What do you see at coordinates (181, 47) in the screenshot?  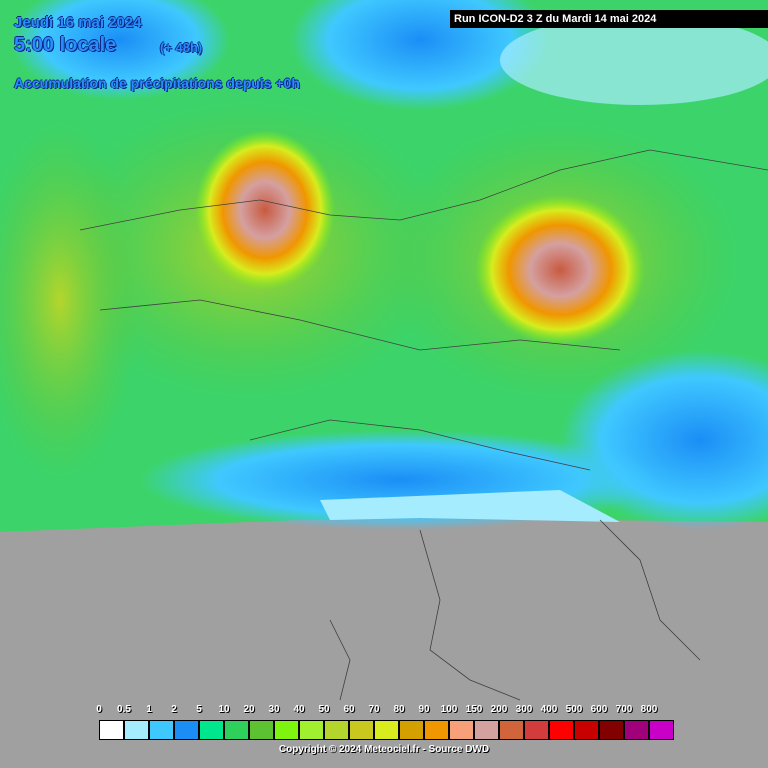 I see `lead-time: (+ 48h)` at bounding box center [181, 47].